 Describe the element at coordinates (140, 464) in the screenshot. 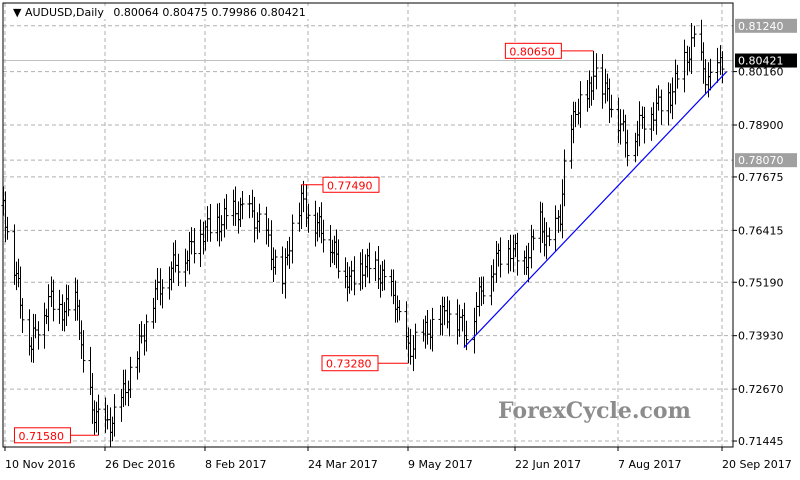

I see `x-tick-label: 26 Dec 2016` at that location.